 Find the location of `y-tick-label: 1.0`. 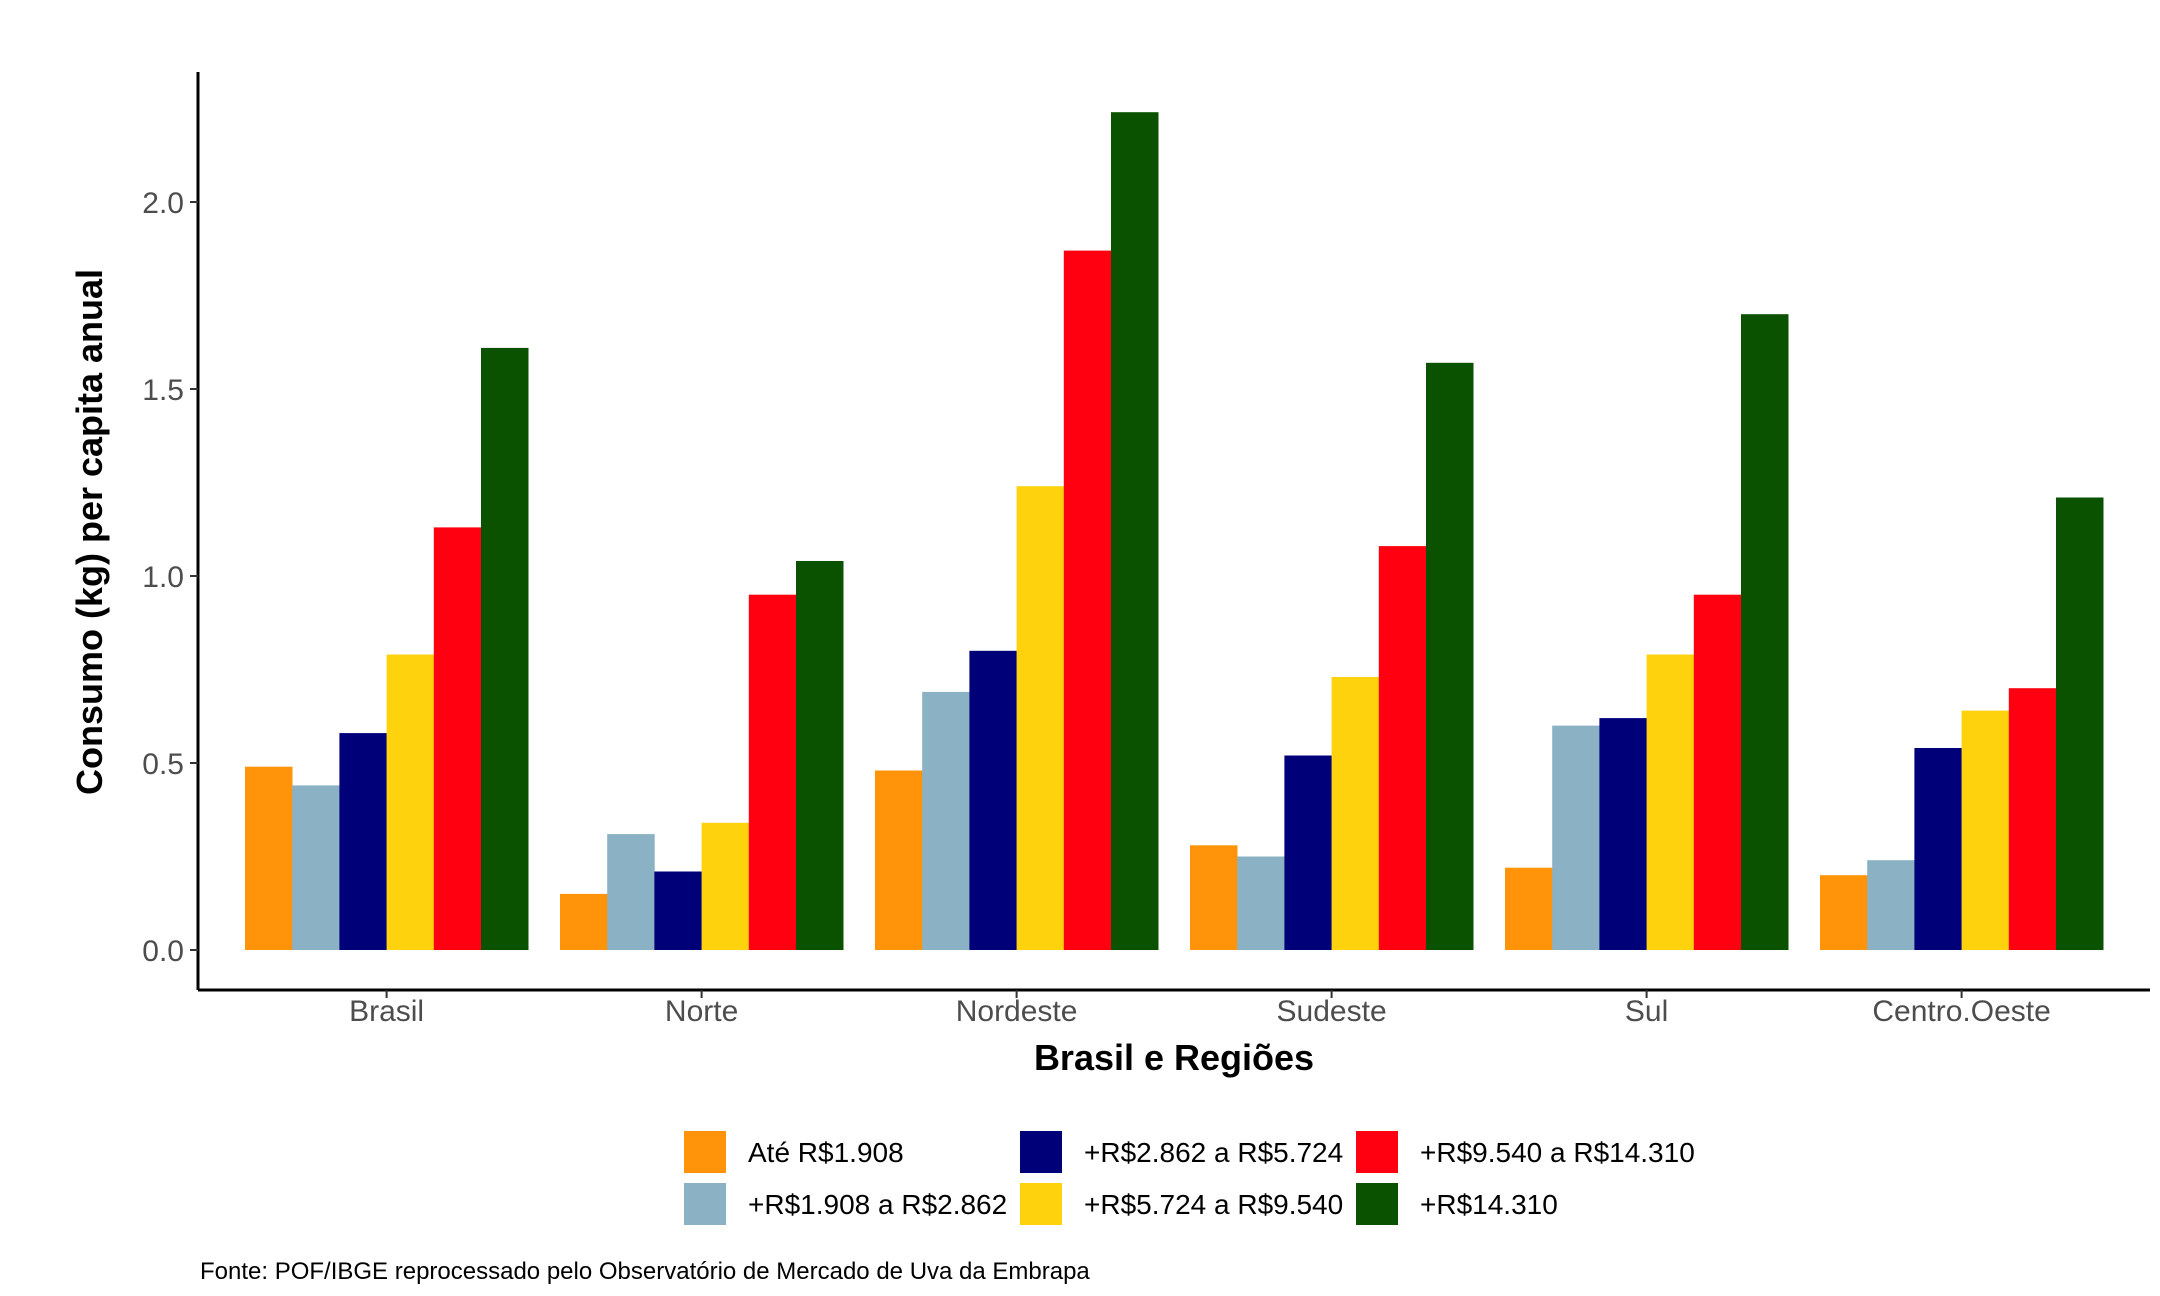

y-tick-label: 1.0 is located at coordinates (163, 577).